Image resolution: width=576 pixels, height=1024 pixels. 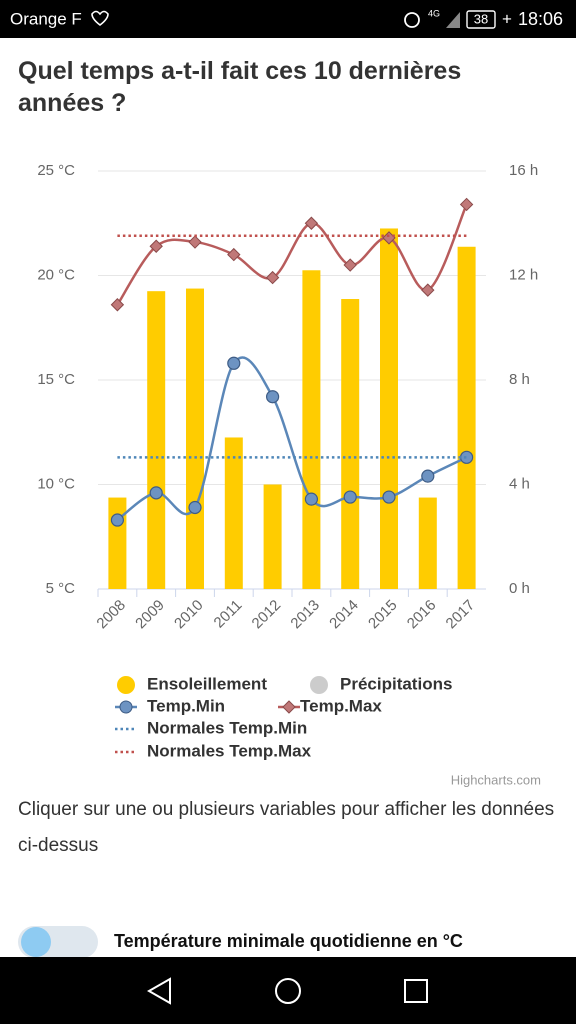 What do you see at coordinates (412, 20) in the screenshot?
I see `alarm-icon` at bounding box center [412, 20].